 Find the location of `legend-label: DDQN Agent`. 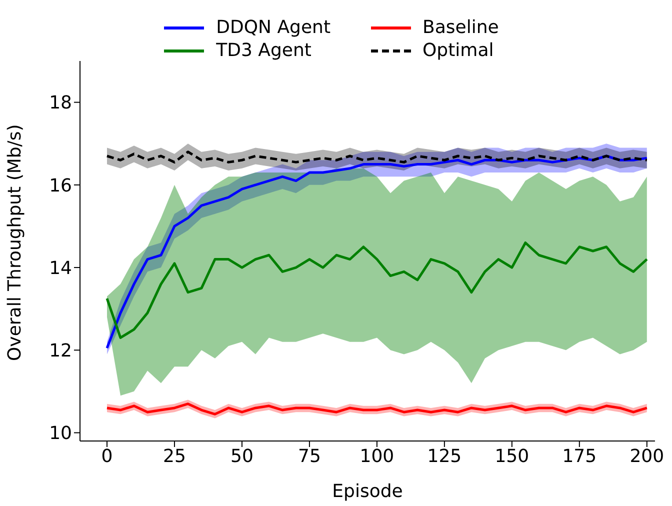

legend-label: DDQN Agent is located at coordinates (273, 27).